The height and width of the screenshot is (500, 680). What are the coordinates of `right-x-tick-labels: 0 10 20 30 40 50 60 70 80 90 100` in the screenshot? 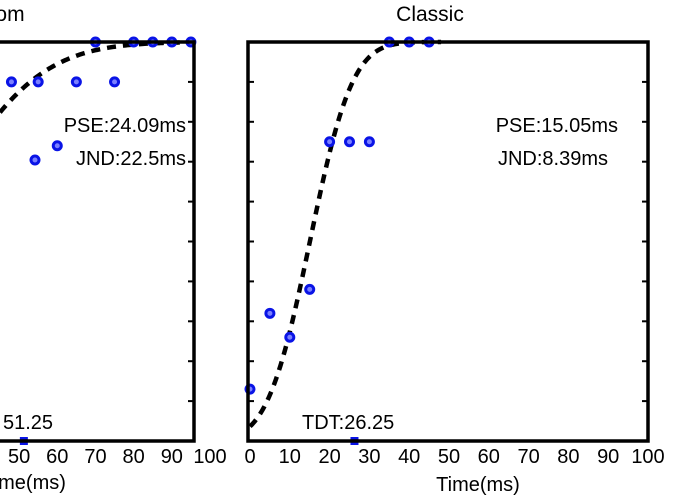 It's located at (454, 457).